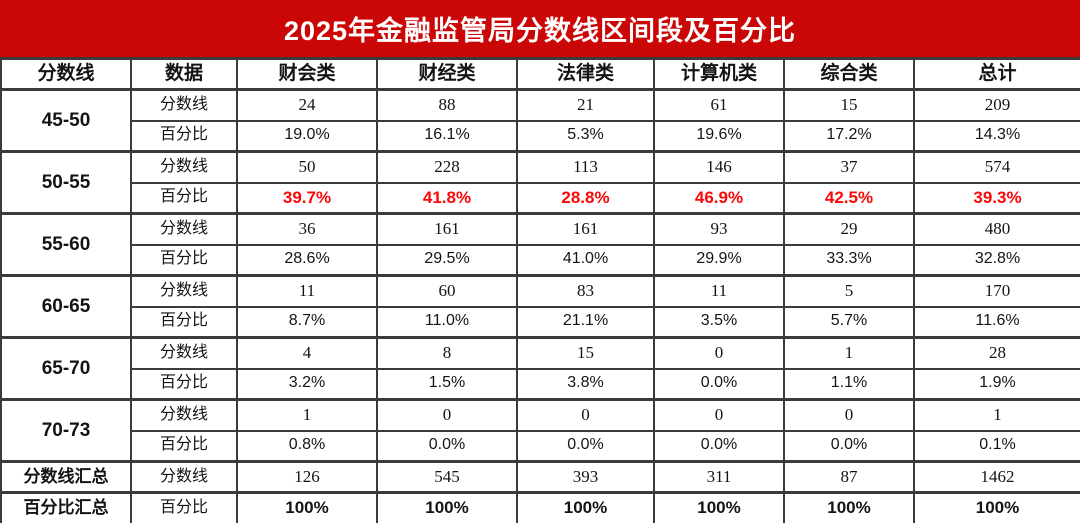  I want to click on percentage-cell: 33.3%, so click(849, 260).